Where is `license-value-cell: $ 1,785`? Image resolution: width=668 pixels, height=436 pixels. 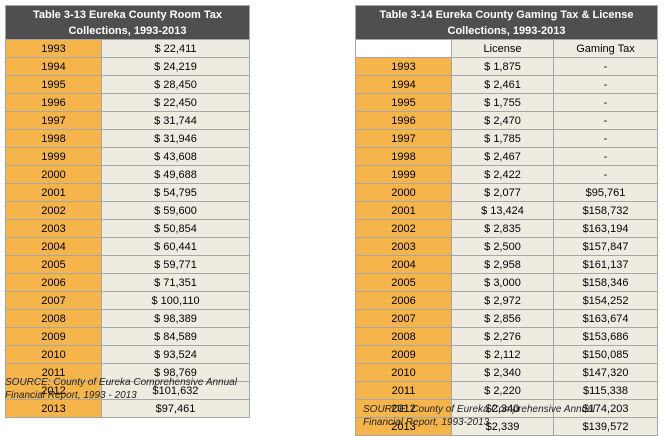 license-value-cell: $ 1,785 is located at coordinates (502, 138).